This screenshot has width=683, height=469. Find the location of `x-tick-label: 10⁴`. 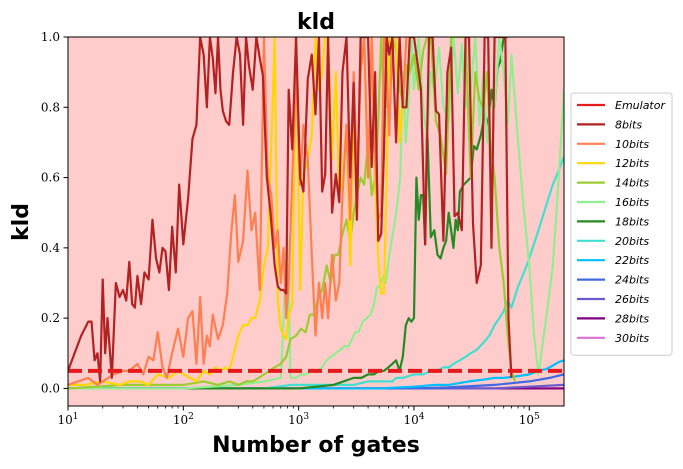

x-tick-label: 10⁴ is located at coordinates (413, 419).